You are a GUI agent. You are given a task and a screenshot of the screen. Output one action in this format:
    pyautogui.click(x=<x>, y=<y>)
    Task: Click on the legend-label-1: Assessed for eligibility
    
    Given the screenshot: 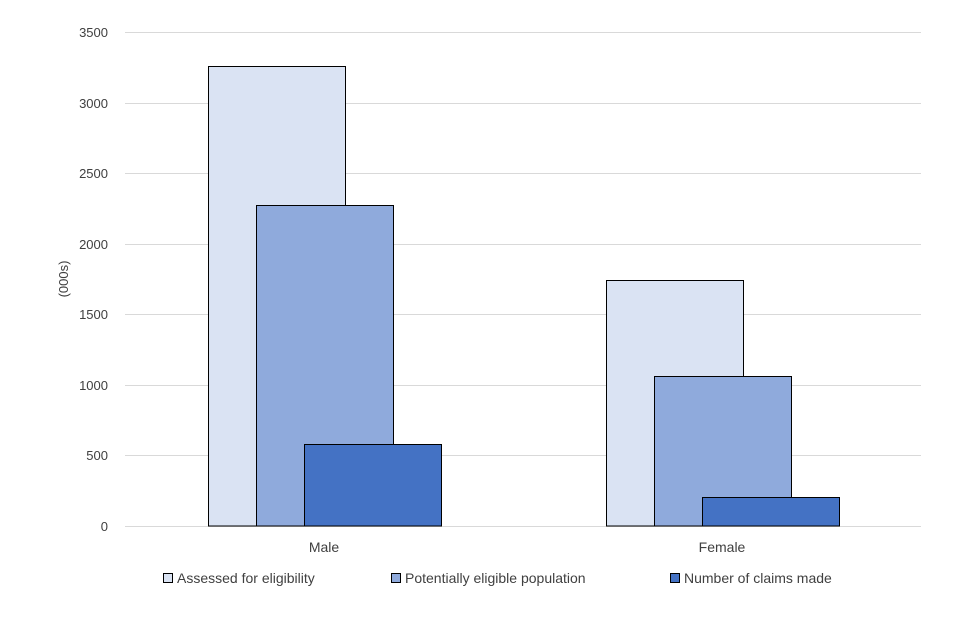 What is the action you would take?
    pyautogui.click(x=246, y=578)
    